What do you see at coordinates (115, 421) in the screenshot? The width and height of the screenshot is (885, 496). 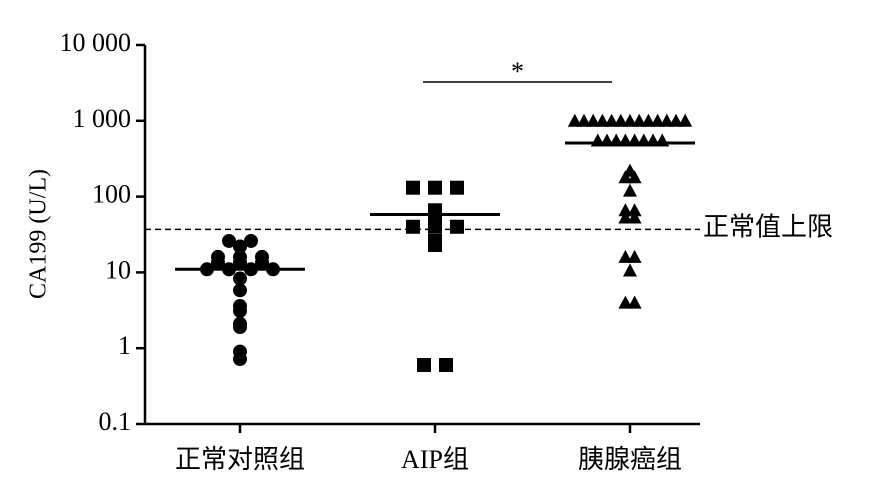 I see `y-tick-label: 0.1` at bounding box center [115, 421].